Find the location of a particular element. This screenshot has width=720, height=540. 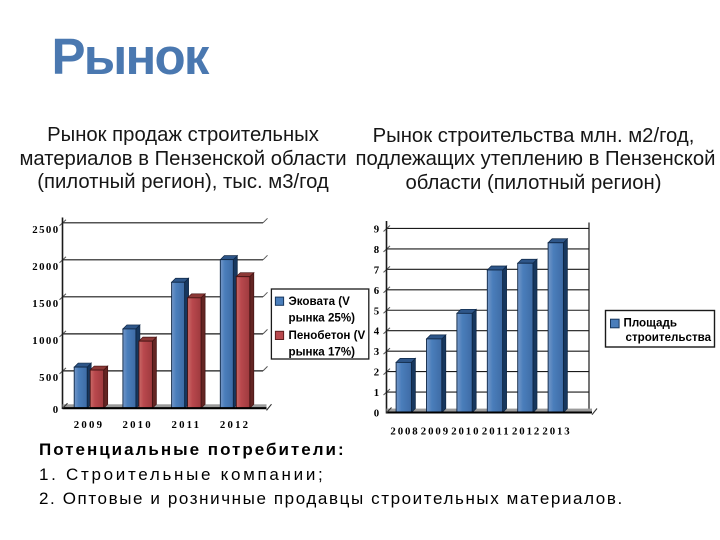

svg-text: Пенобетон (V is located at coordinates (327, 335).